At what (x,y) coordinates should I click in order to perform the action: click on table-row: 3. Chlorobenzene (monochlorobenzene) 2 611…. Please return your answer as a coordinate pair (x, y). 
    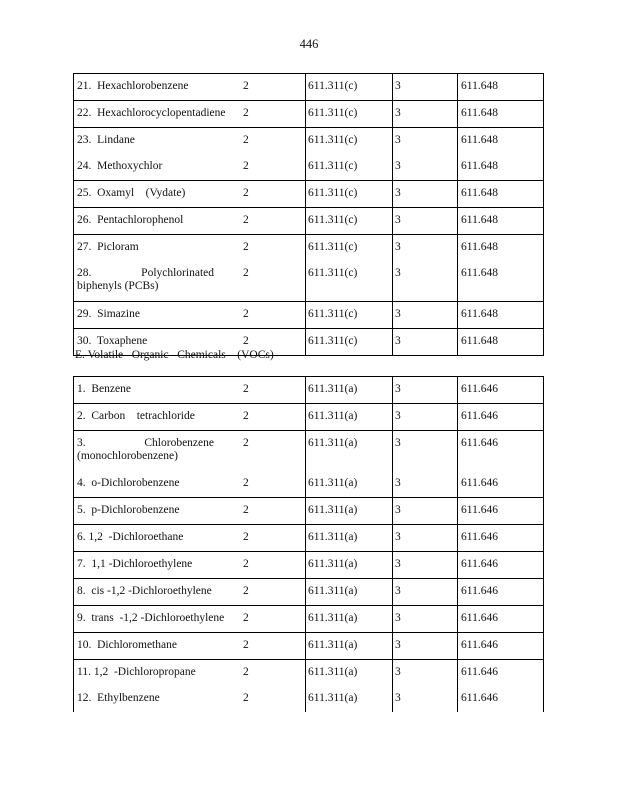
    Looking at the image, I should click on (308, 451).